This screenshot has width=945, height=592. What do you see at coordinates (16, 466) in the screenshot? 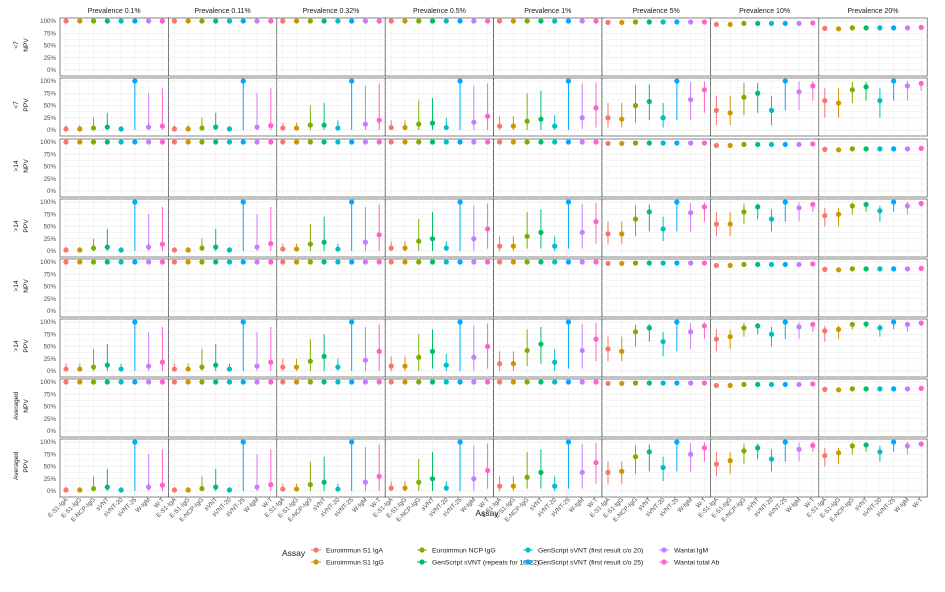
I see `row-day-label: Averaged` at bounding box center [16, 466].